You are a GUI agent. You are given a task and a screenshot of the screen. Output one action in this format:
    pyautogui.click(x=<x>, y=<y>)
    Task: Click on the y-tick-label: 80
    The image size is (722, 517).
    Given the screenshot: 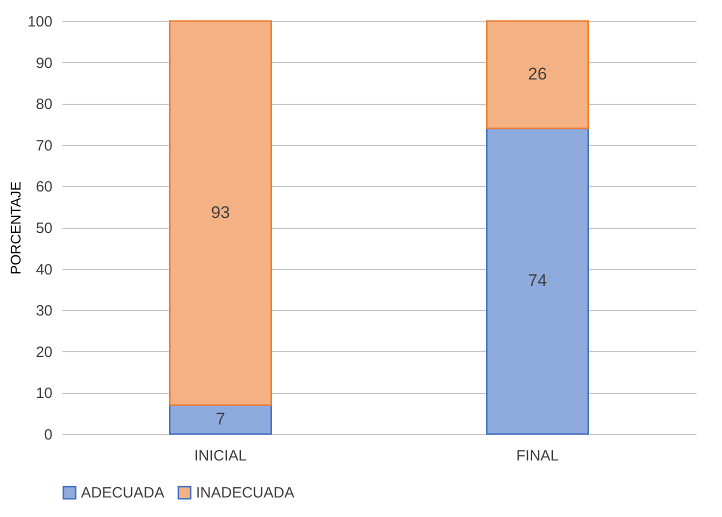 What is the action you would take?
    pyautogui.click(x=44, y=105)
    